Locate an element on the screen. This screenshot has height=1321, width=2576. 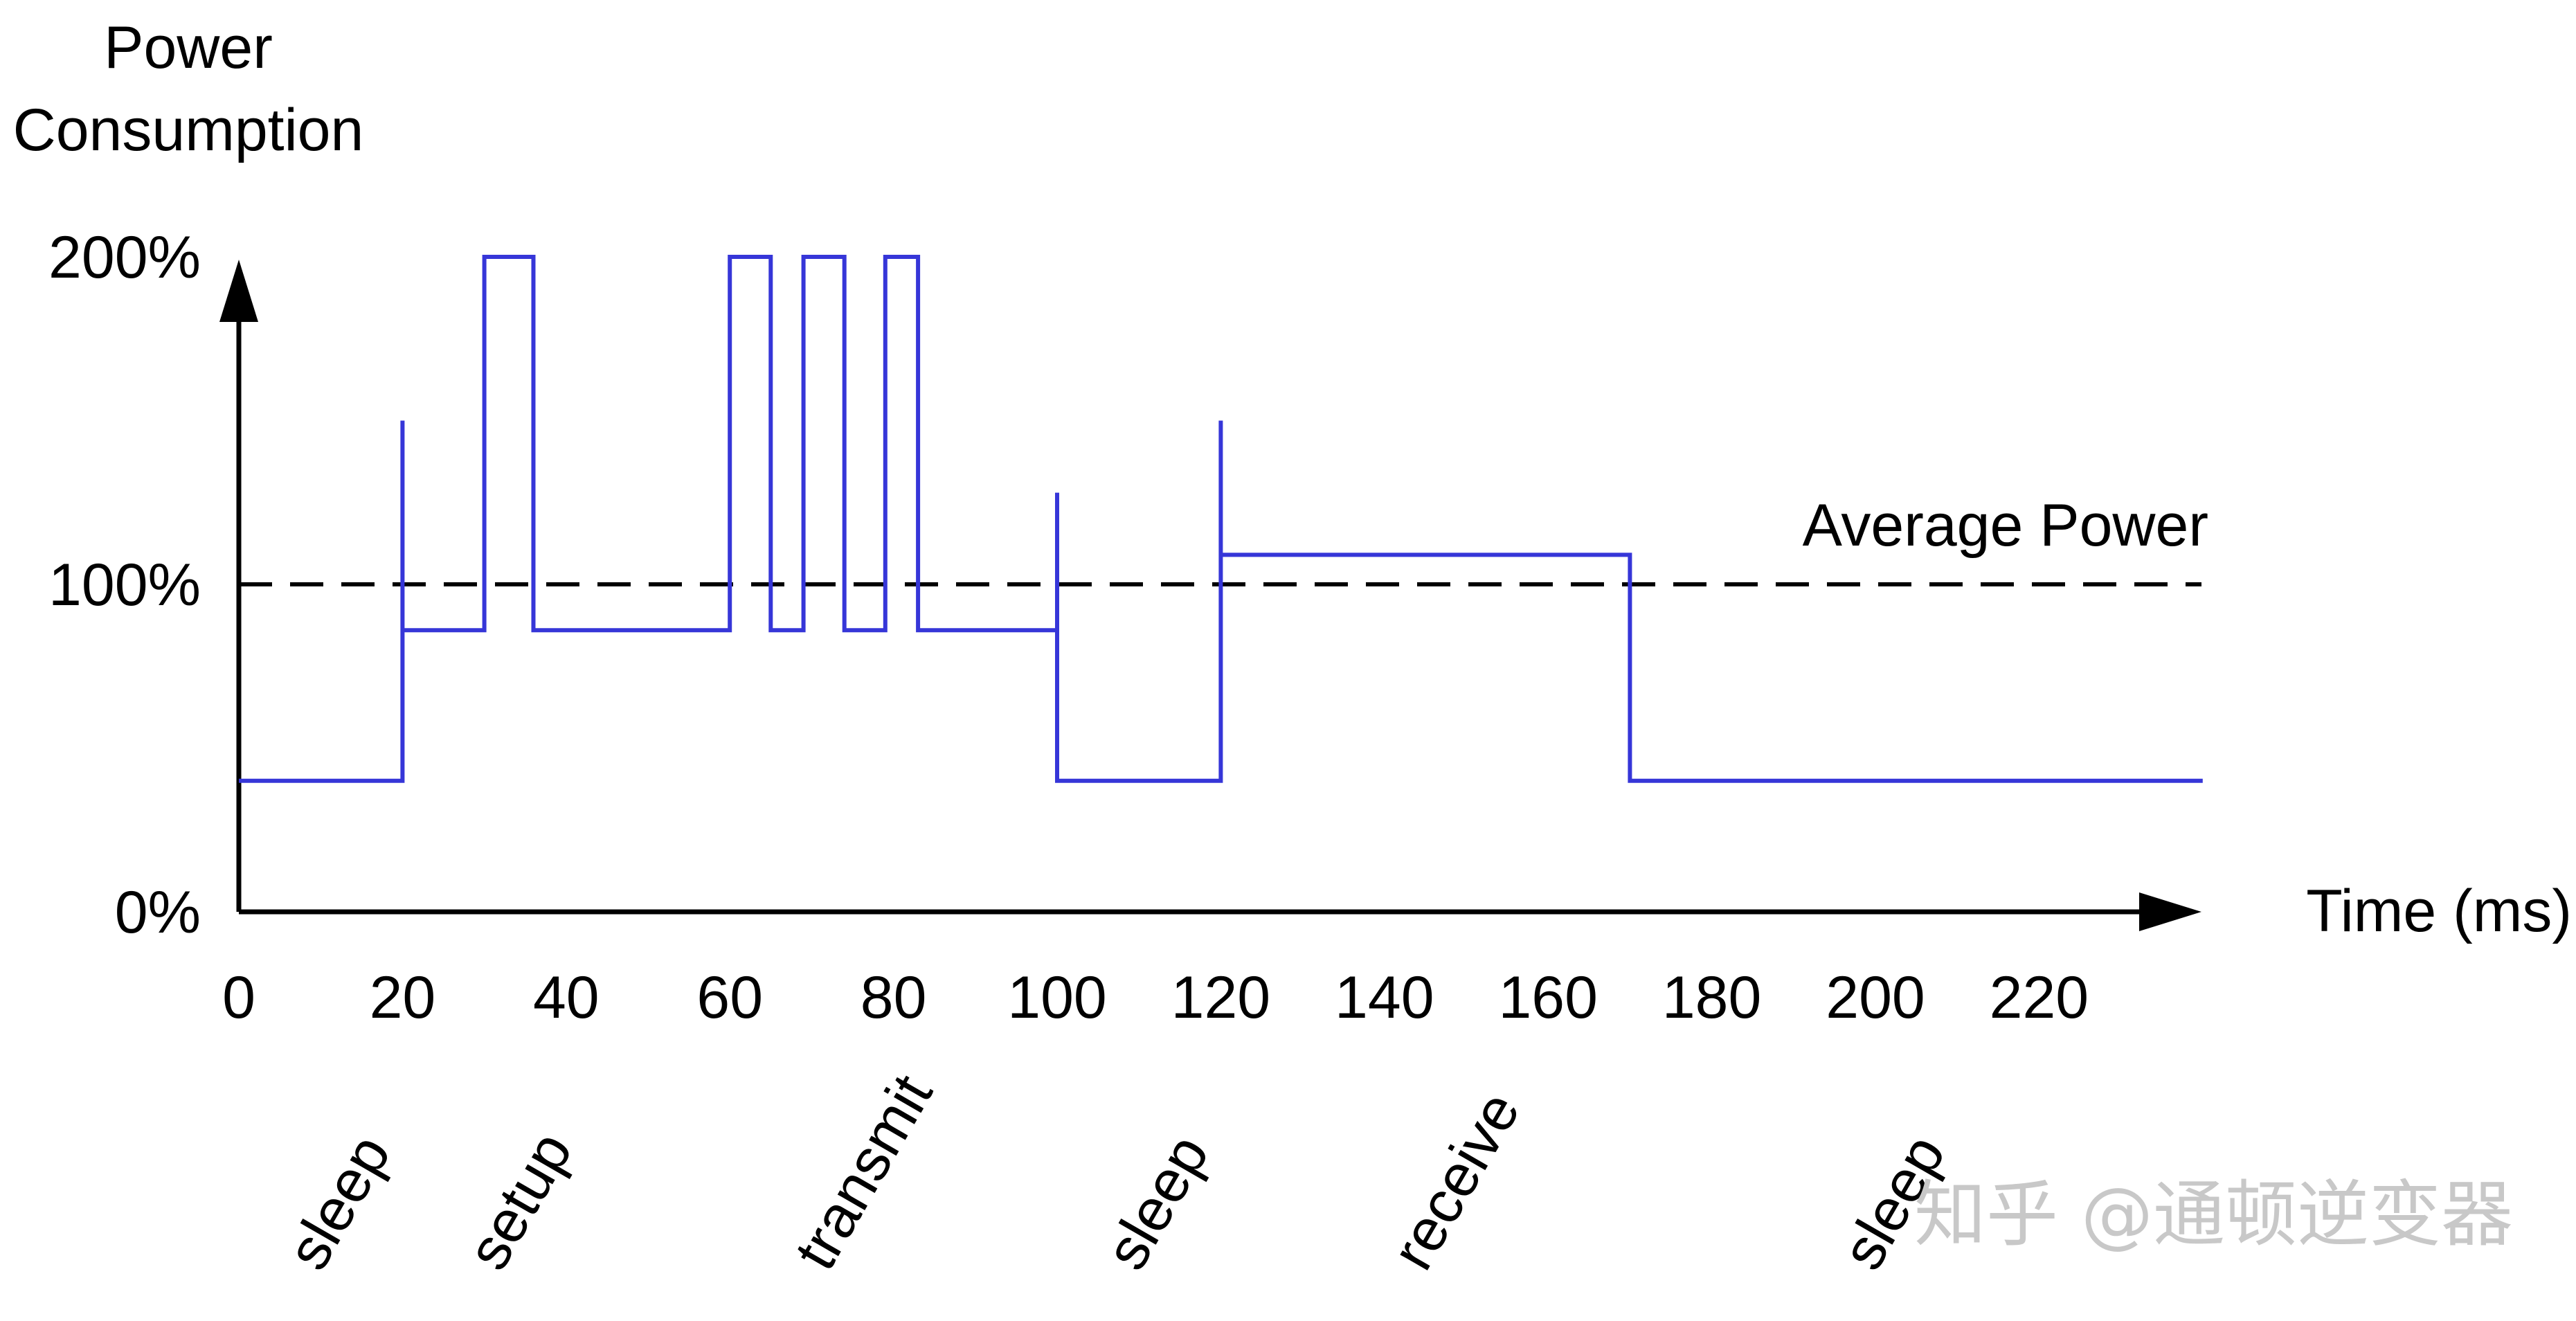
average-power-label: Average Power is located at coordinates (2005, 525).